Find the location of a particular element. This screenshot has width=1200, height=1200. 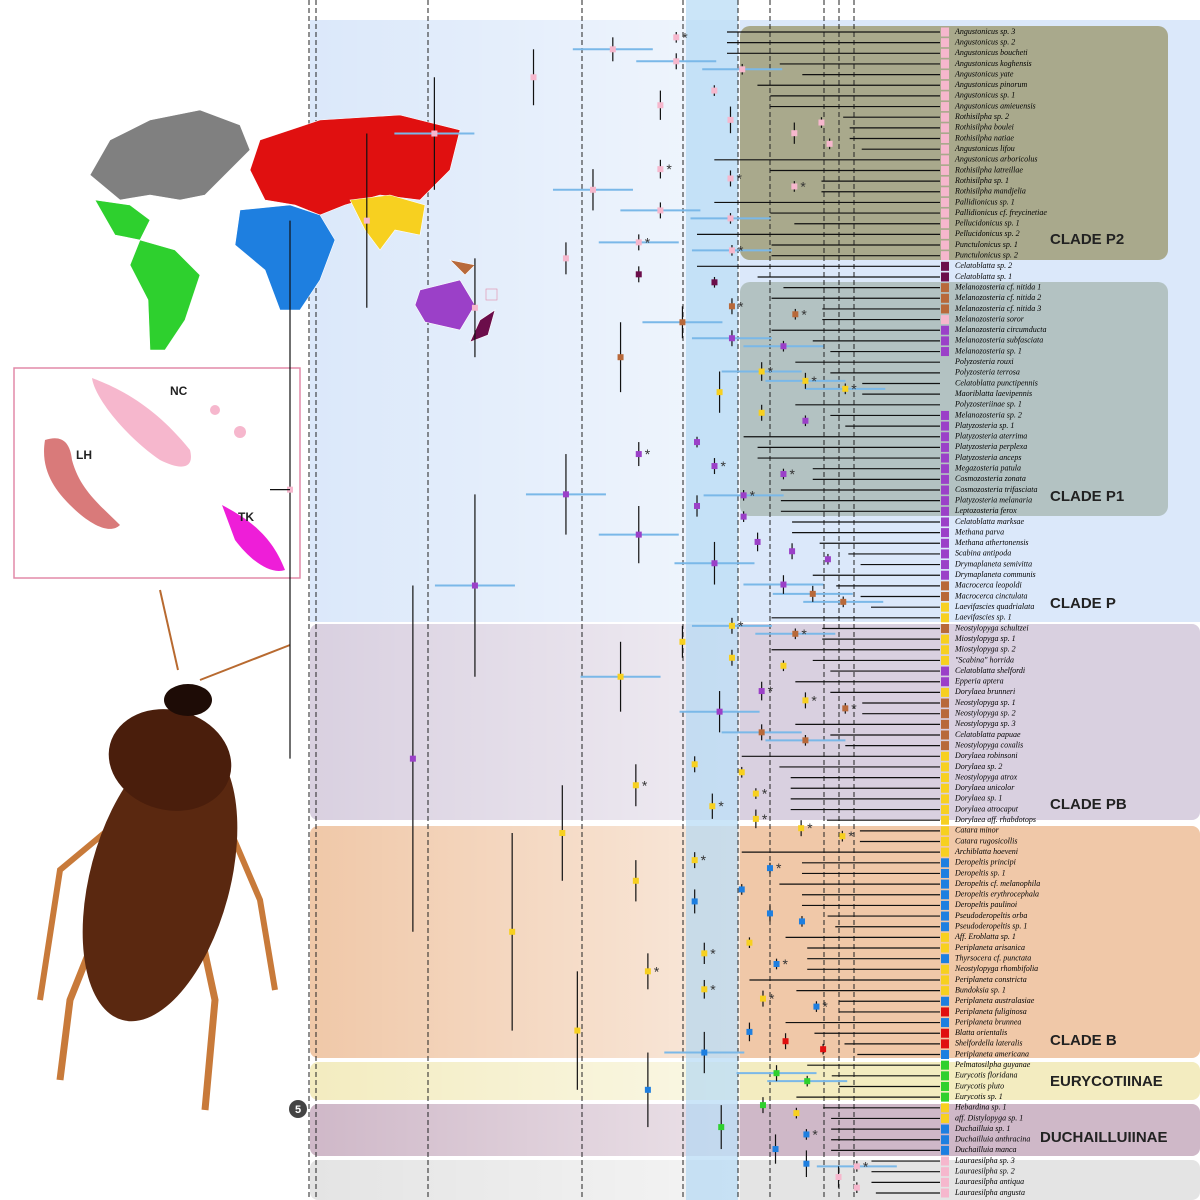

taxon-label: Eurycotis floridana is located at coordinates (985, 1075).